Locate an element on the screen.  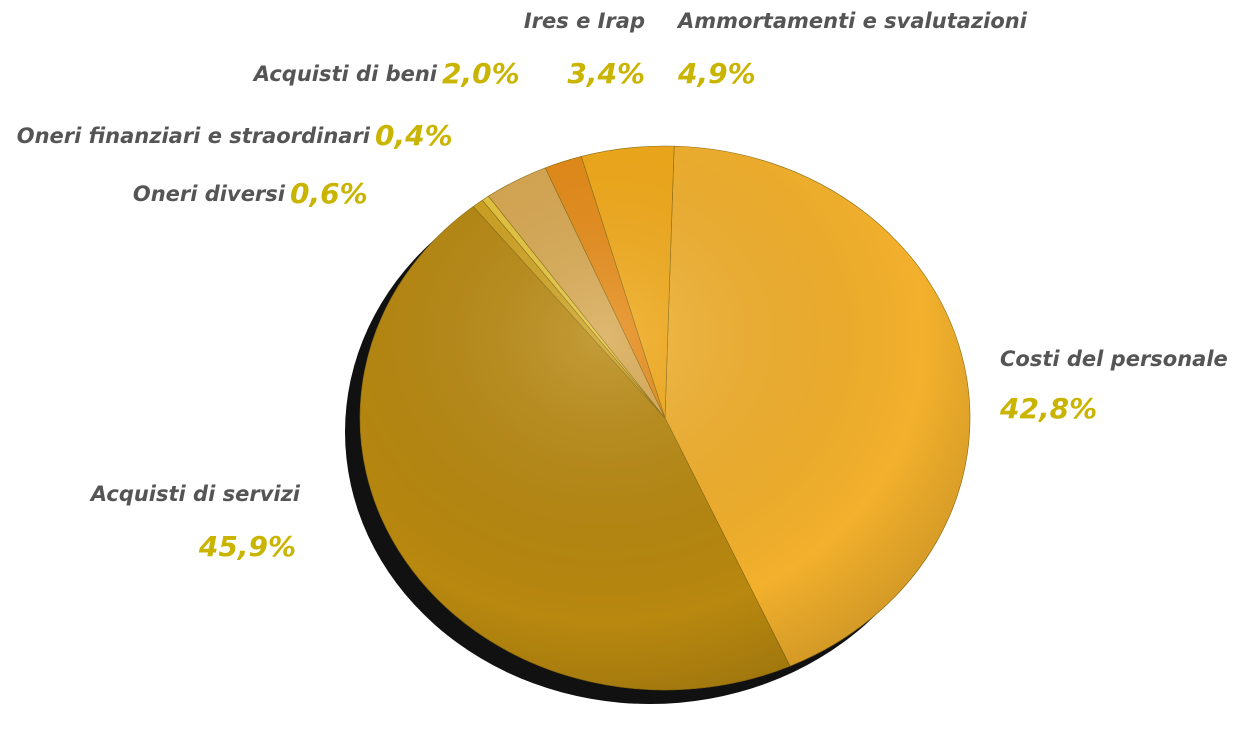
slice-label: Acquisti di beni is located at coordinates (345, 74).